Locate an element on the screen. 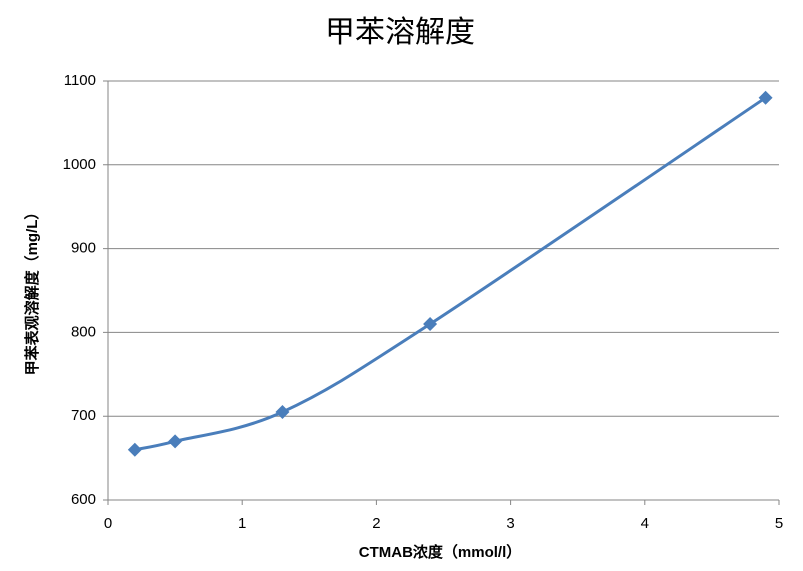 The width and height of the screenshot is (803, 571). y-tick-label: 700 is located at coordinates (83, 415).